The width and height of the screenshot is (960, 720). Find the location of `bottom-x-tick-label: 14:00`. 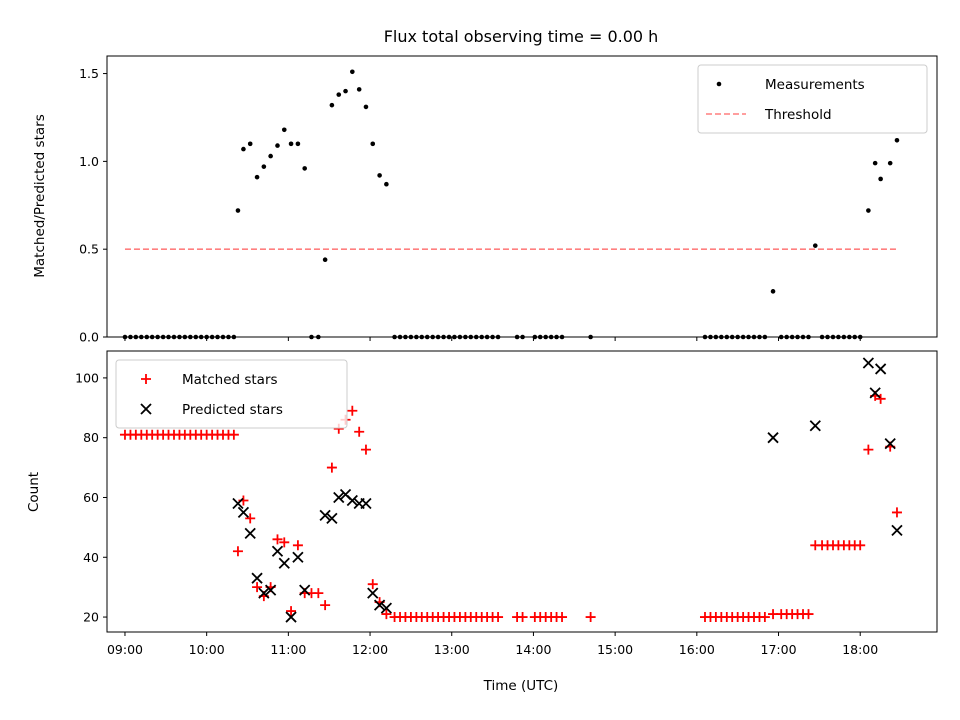

bottom-x-tick-label: 14:00 is located at coordinates (533, 649).